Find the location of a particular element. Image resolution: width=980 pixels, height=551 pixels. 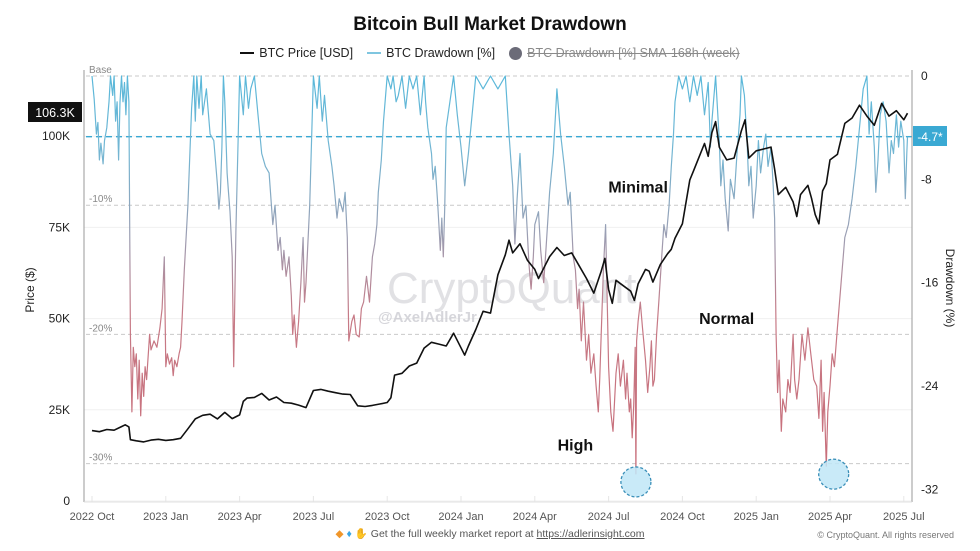

reference-line-label: -30% is located at coordinates (100, 458).